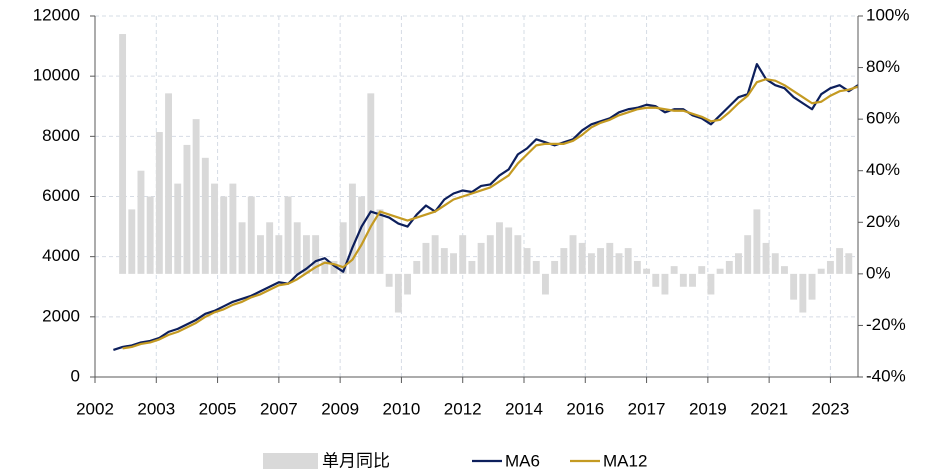 This screenshot has width=936, height=475. Describe the element at coordinates (75, 375) in the screenshot. I see `y-tick-label: 0` at that location.